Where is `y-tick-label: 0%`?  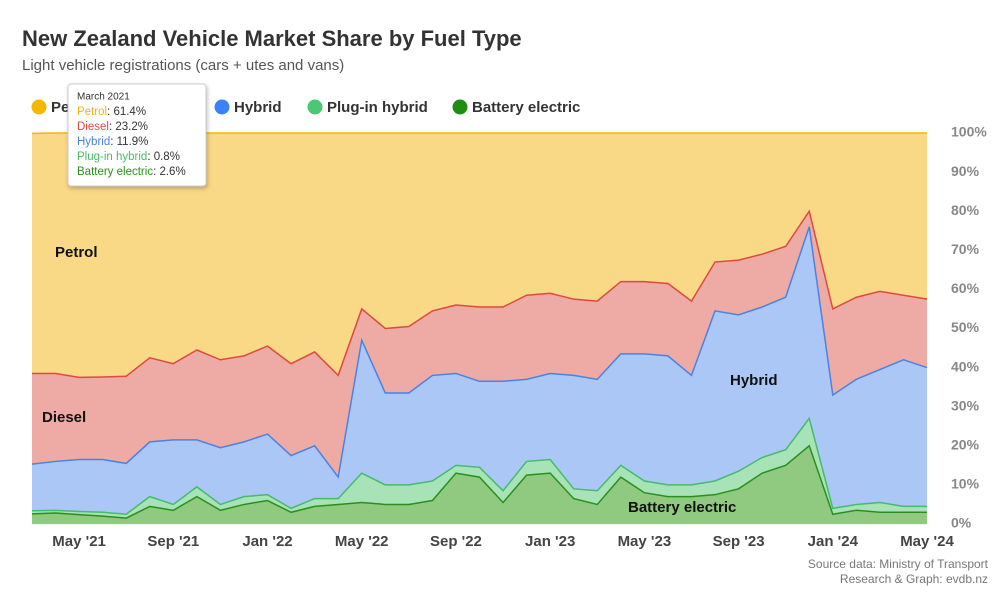
y-tick-label: 0% is located at coordinates (961, 523).